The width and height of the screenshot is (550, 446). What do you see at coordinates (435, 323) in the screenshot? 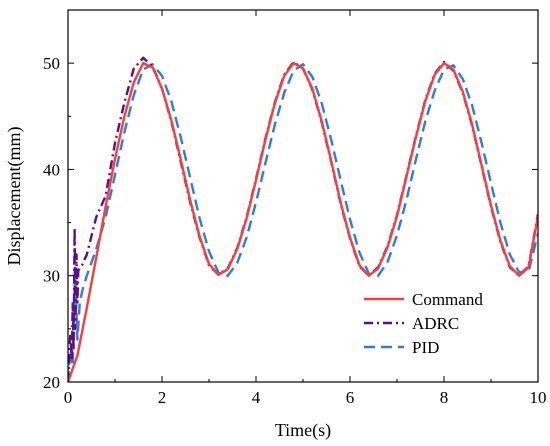
I see `legend-label-adrc: ADRC` at bounding box center [435, 323].